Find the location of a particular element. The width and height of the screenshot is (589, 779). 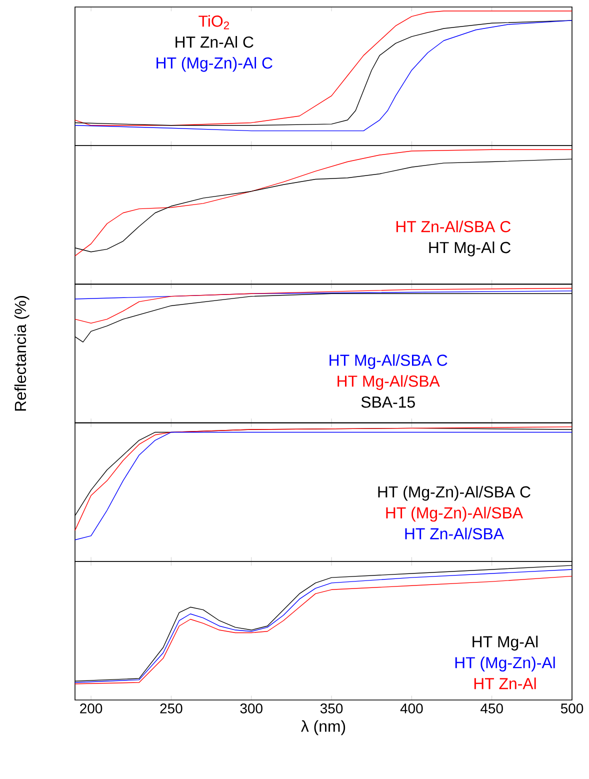

x-tick-label: 250 is located at coordinates (171, 709).